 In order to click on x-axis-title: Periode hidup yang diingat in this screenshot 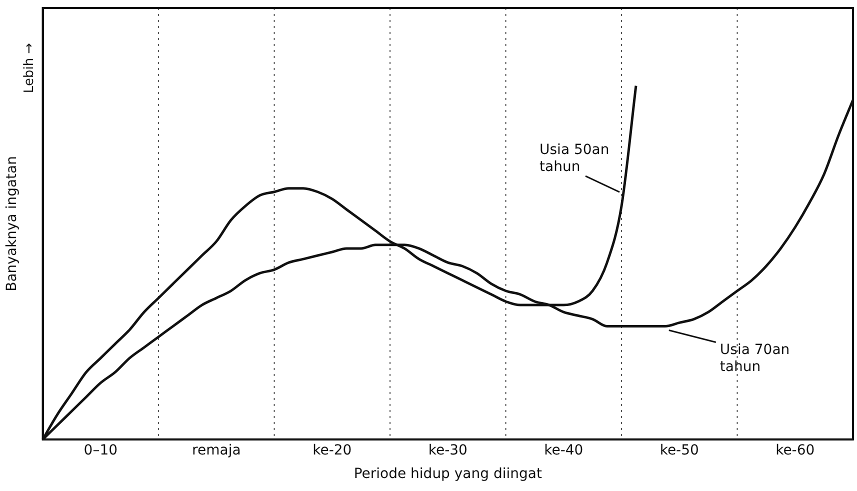, I will do `click(448, 474)`.